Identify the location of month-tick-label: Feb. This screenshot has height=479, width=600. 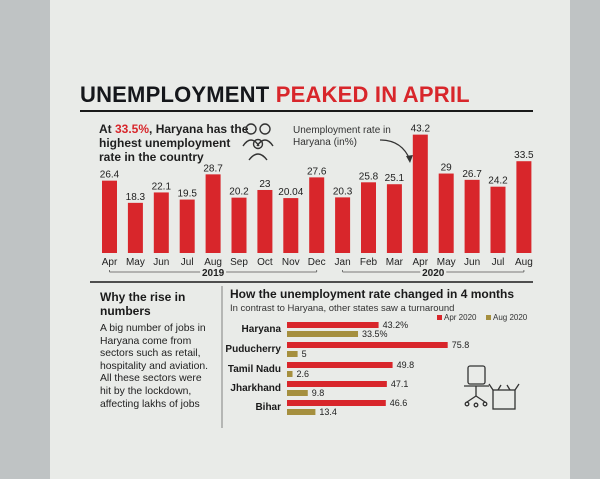
(369, 262).